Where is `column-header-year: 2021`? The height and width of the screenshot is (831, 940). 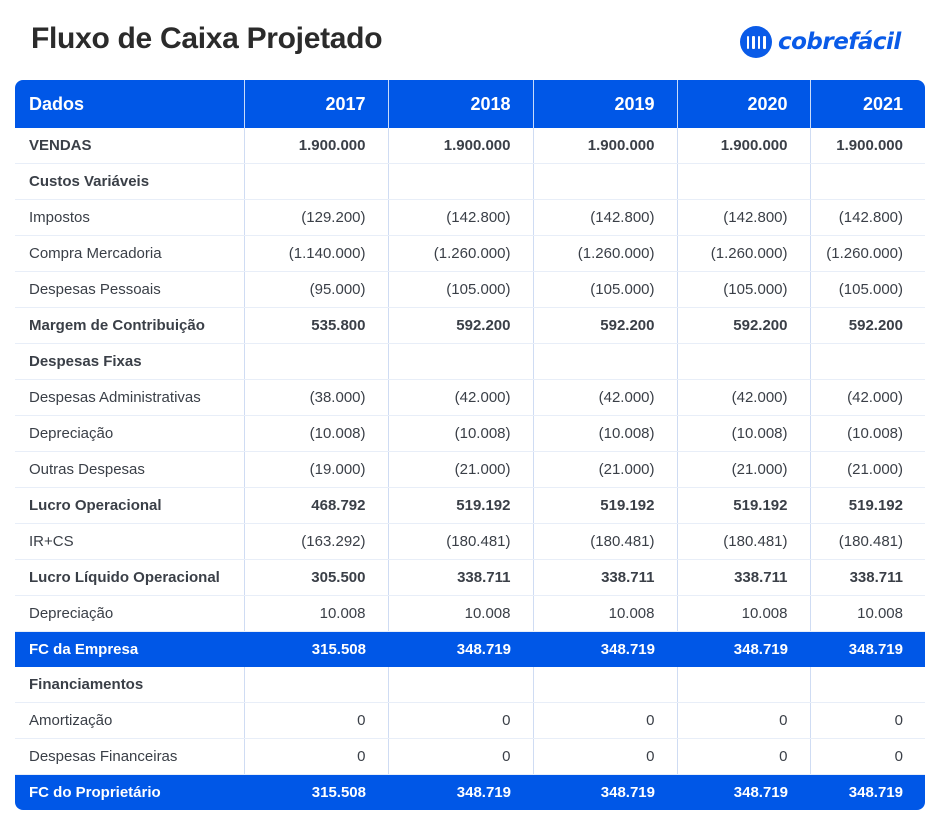 column-header-year: 2021 is located at coordinates (867, 104).